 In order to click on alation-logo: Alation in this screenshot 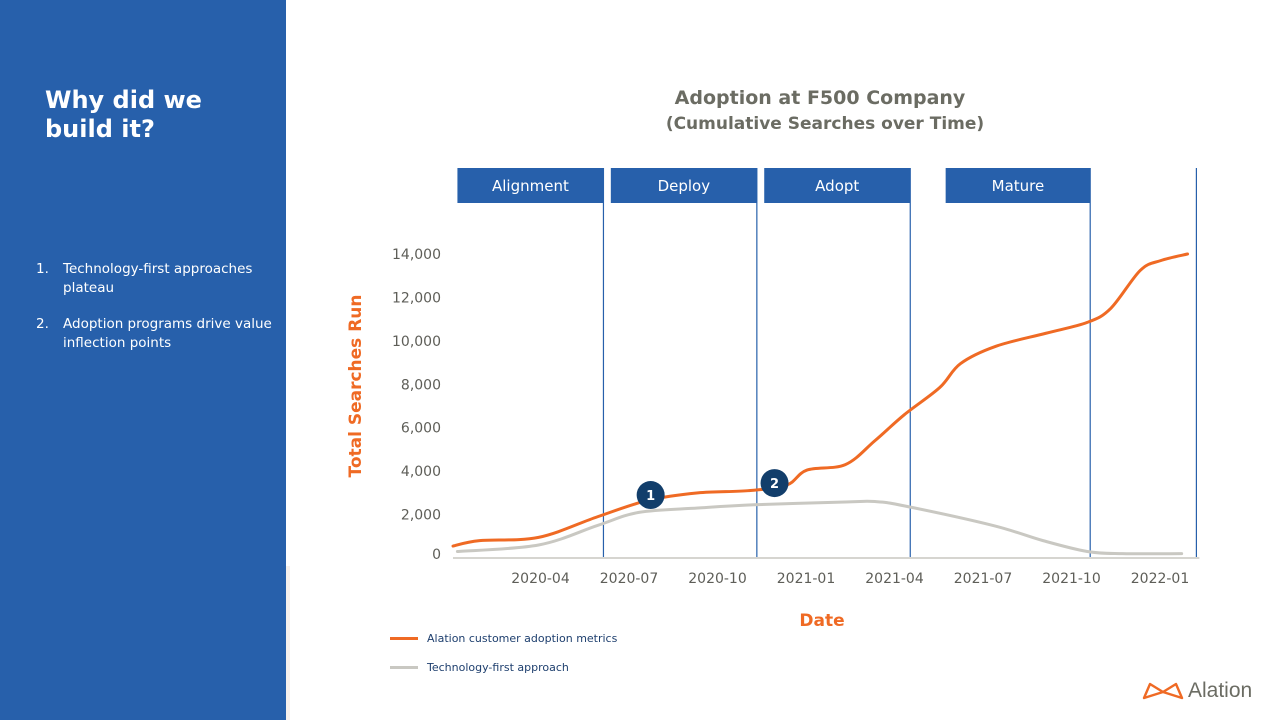, I will do `click(1197, 691)`.